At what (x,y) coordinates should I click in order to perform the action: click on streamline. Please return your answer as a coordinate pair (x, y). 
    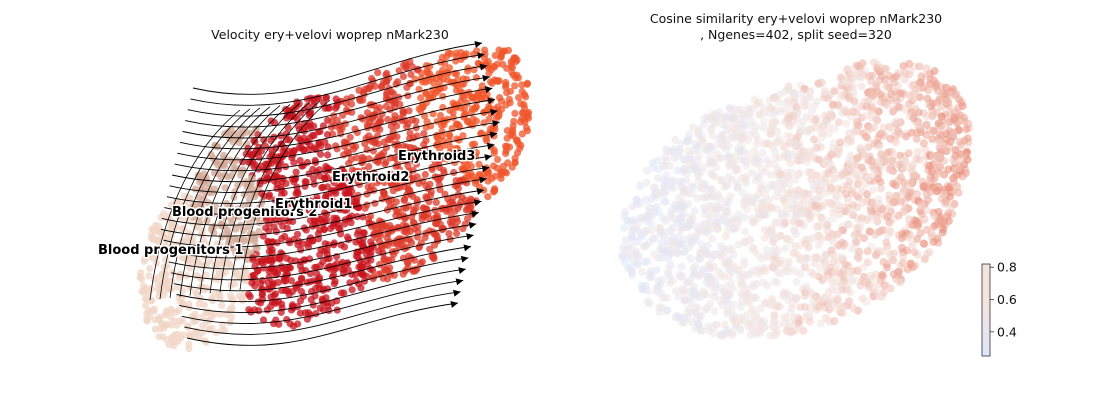
    Looking at the image, I should click on (322, 213).